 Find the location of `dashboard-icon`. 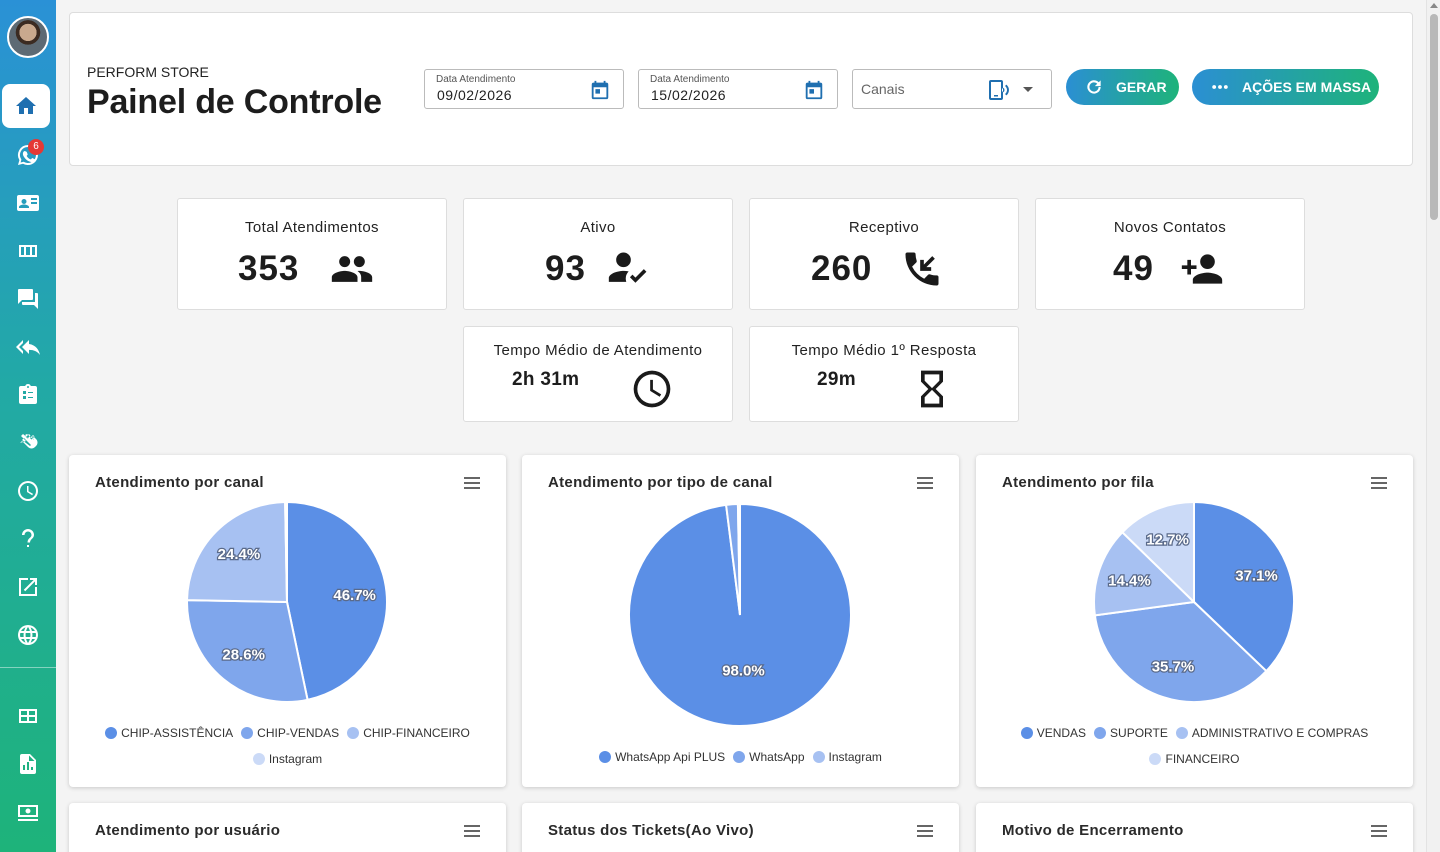

dashboard-icon is located at coordinates (28, 716).